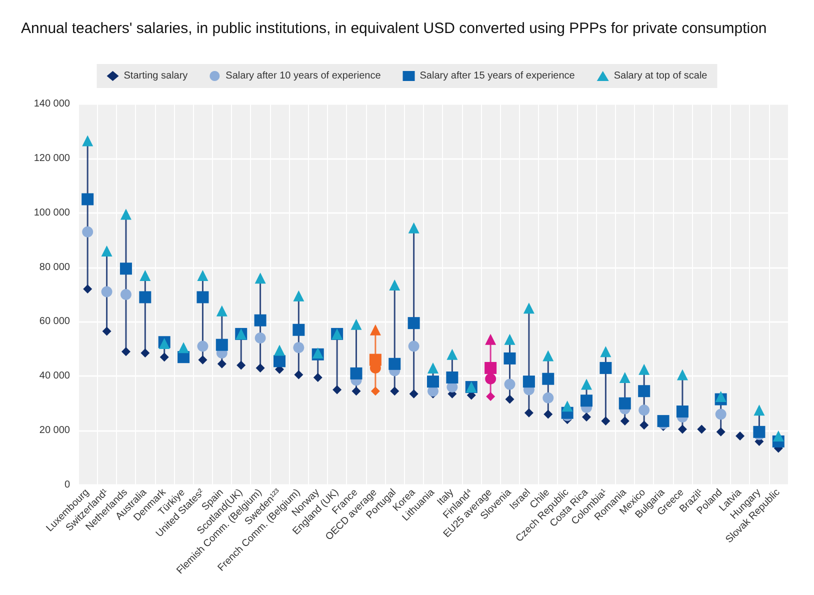 The height and width of the screenshot is (595, 814). I want to click on y-tick-label: 100 000, so click(52, 212).